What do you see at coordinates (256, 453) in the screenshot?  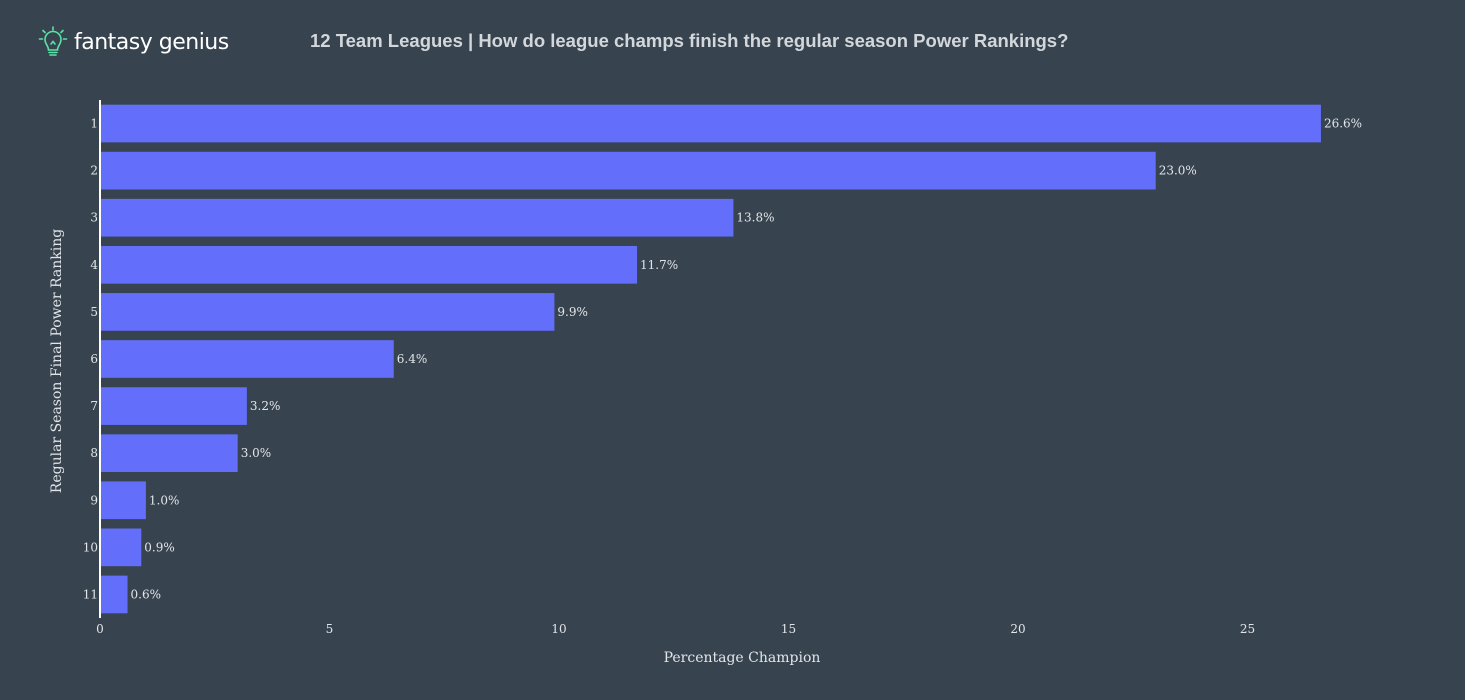 I see `data-label-8: 3.0%` at bounding box center [256, 453].